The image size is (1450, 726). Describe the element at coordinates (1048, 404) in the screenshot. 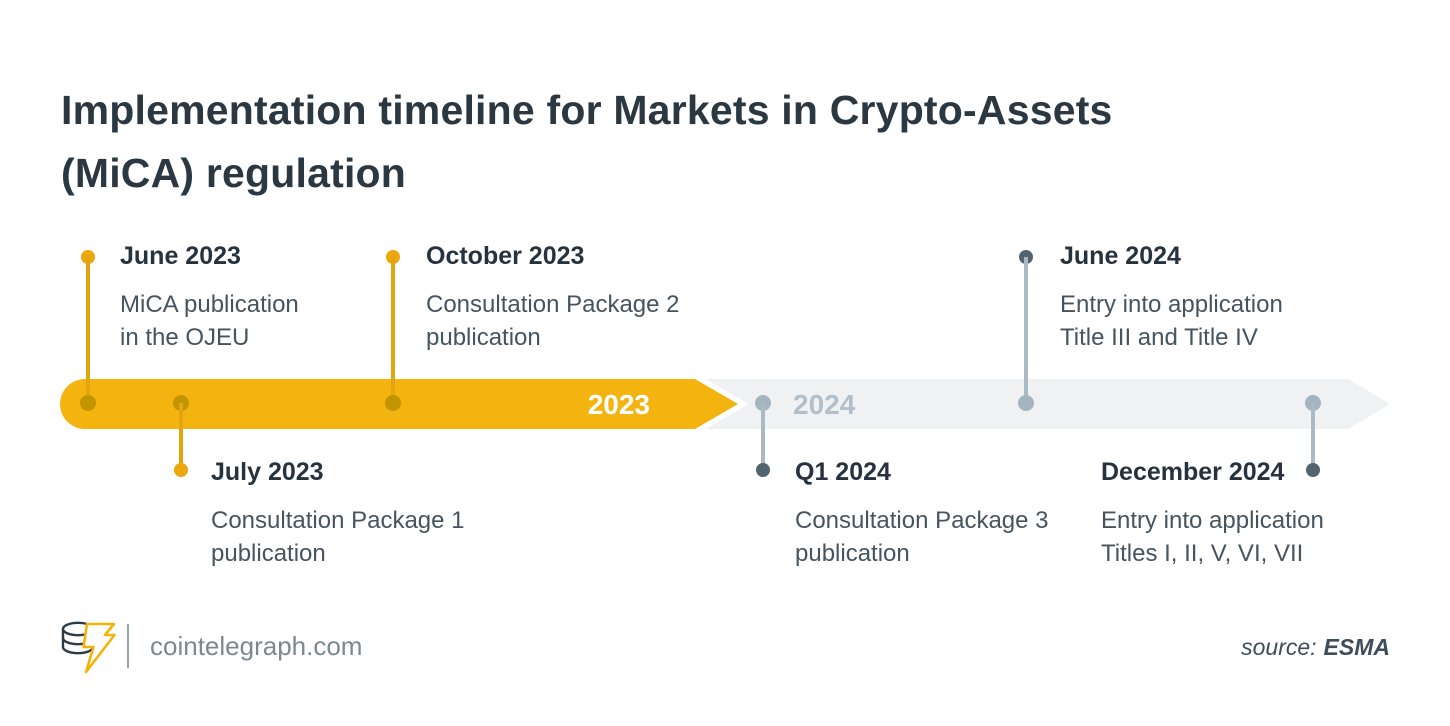

I see `timeline-bar-2024` at that location.